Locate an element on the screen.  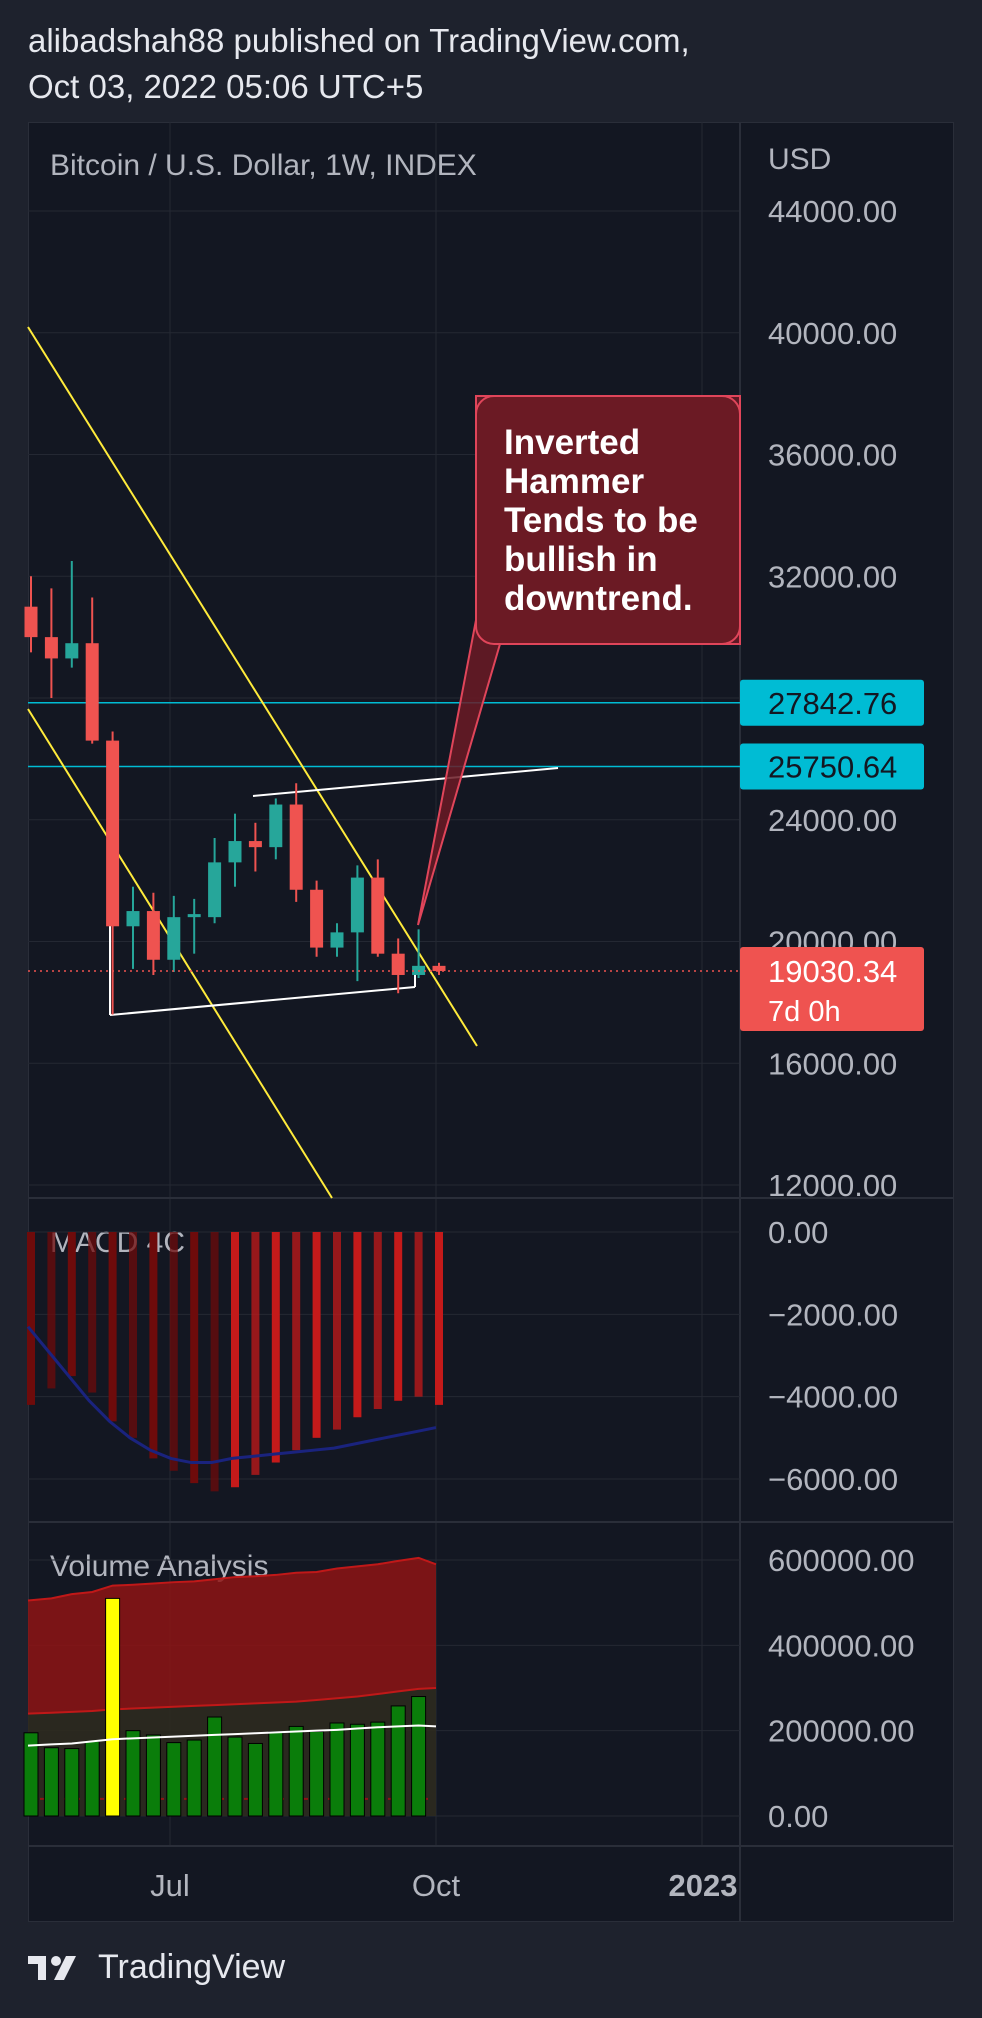
annotation-text-line: bullish in is located at coordinates (581, 559).